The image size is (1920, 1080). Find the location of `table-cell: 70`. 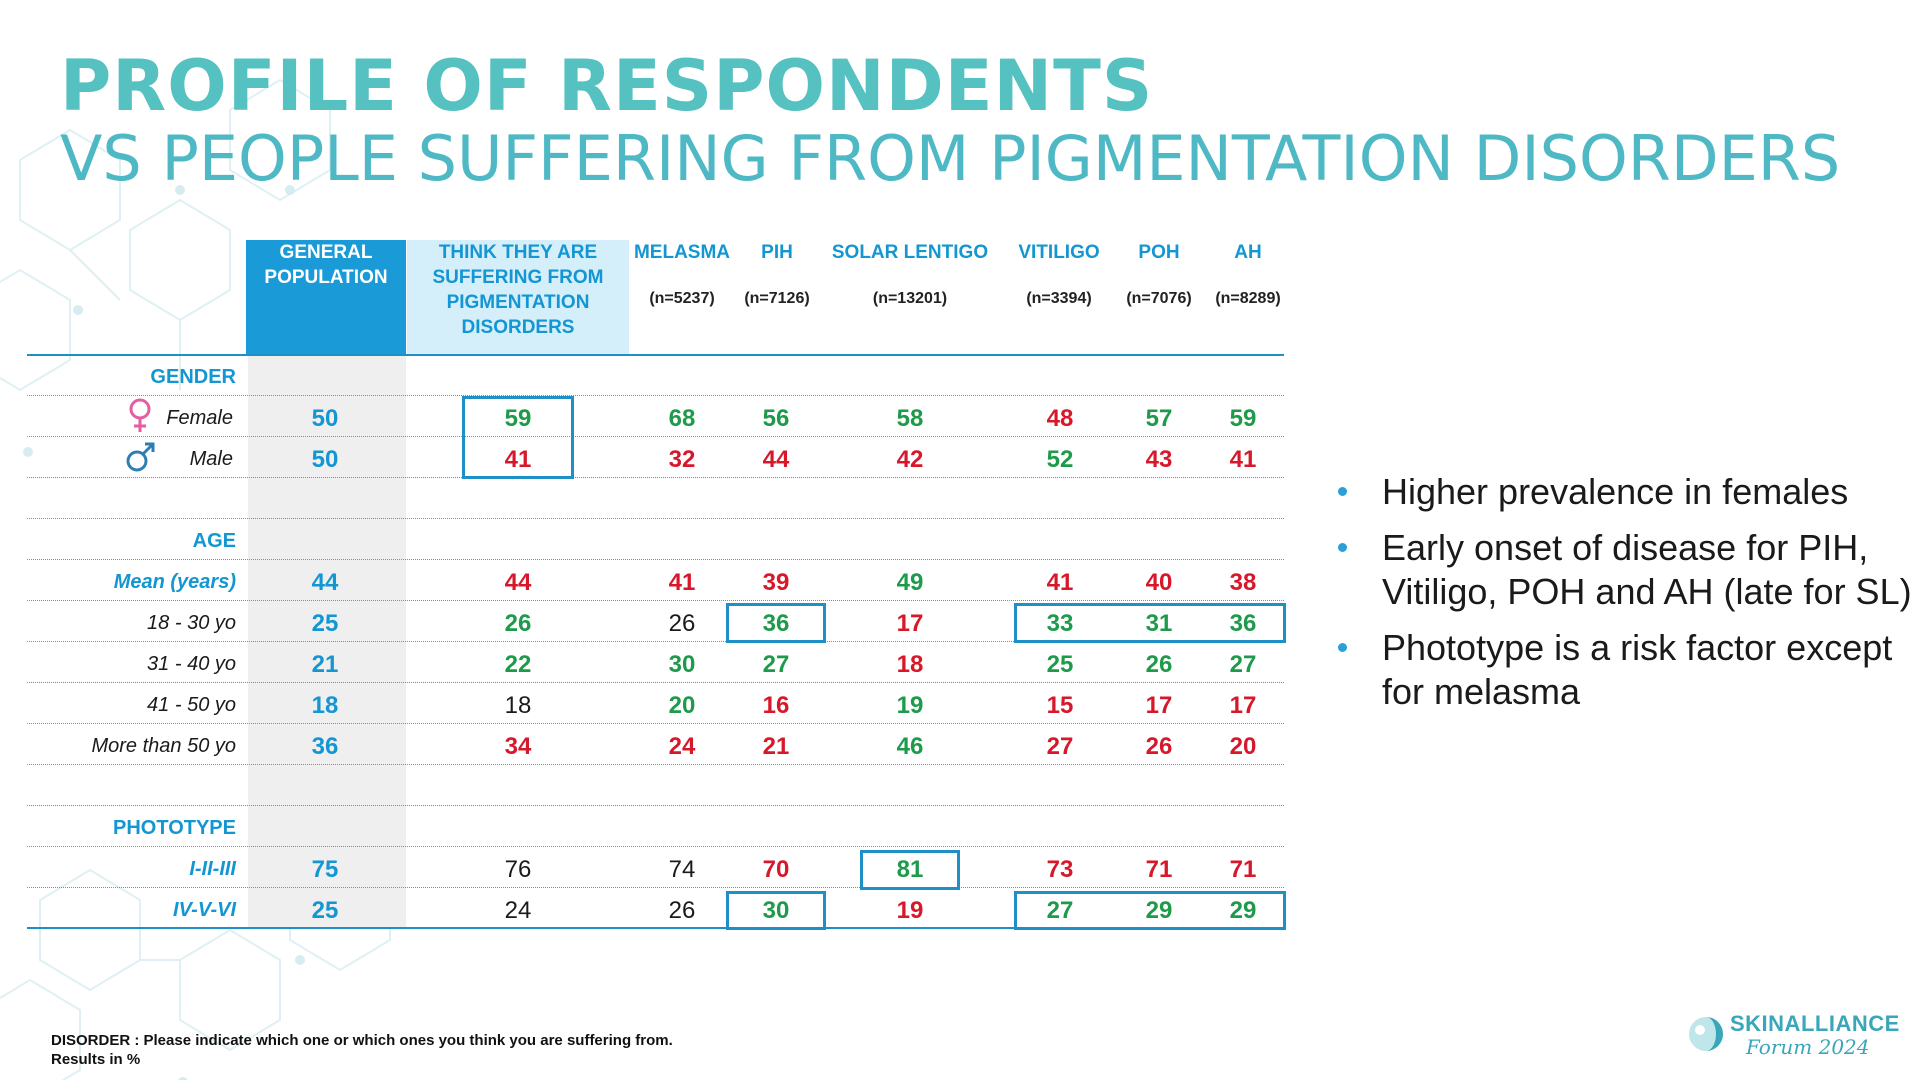

table-cell: 70 is located at coordinates (776, 869).